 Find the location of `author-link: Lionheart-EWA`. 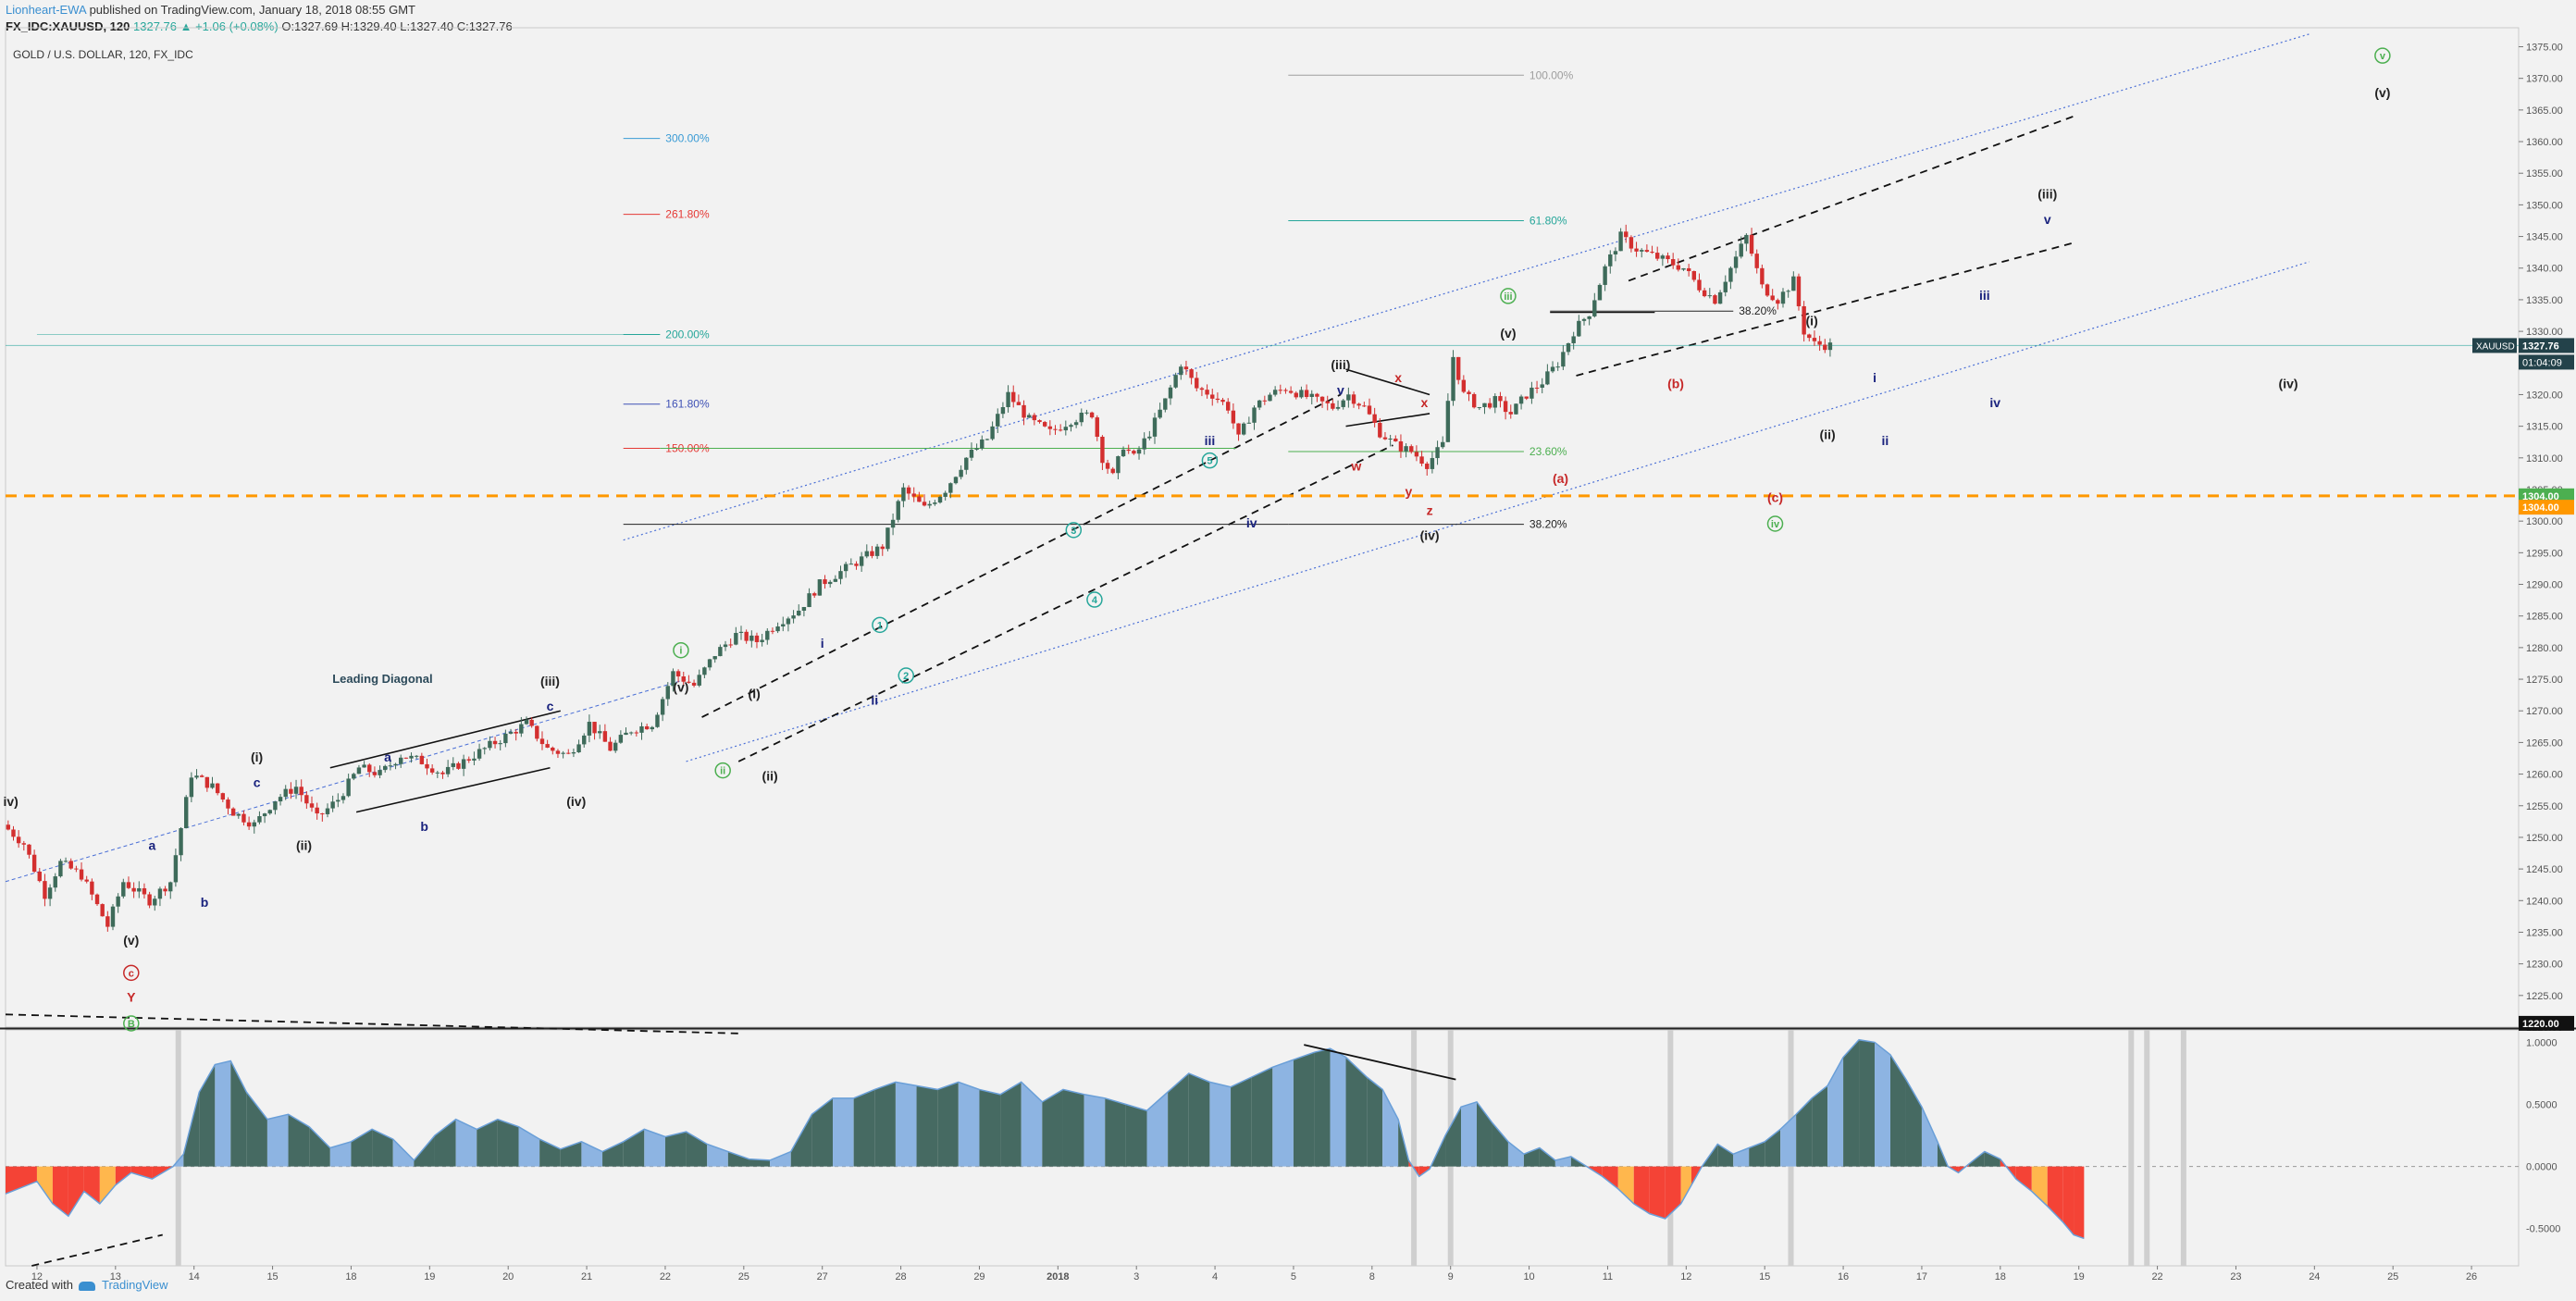

author-link: Lionheart-EWA is located at coordinates (46, 10).